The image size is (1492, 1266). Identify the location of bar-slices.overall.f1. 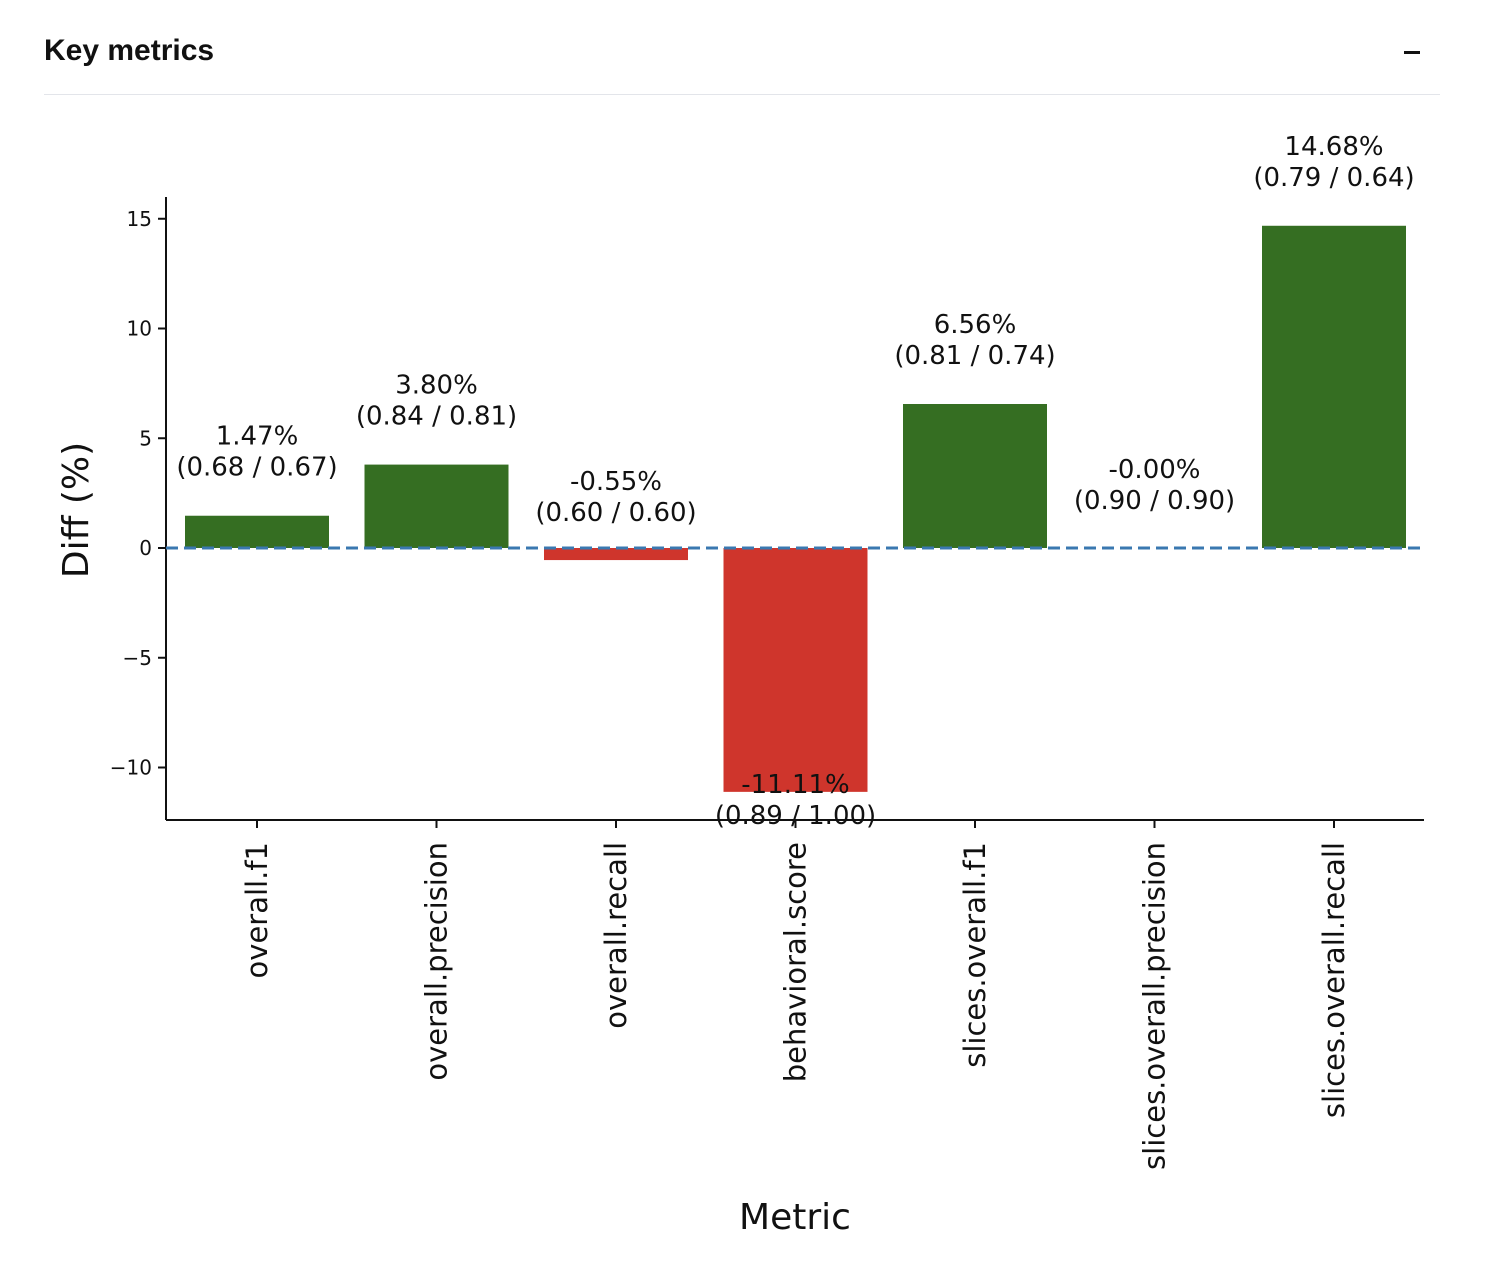
(975, 476).